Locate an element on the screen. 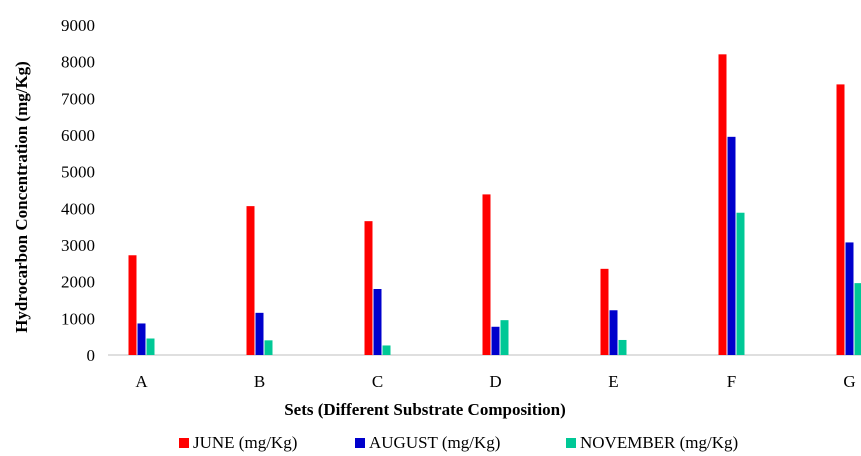 The image size is (861, 456). x-tick-label: A is located at coordinates (141, 381).